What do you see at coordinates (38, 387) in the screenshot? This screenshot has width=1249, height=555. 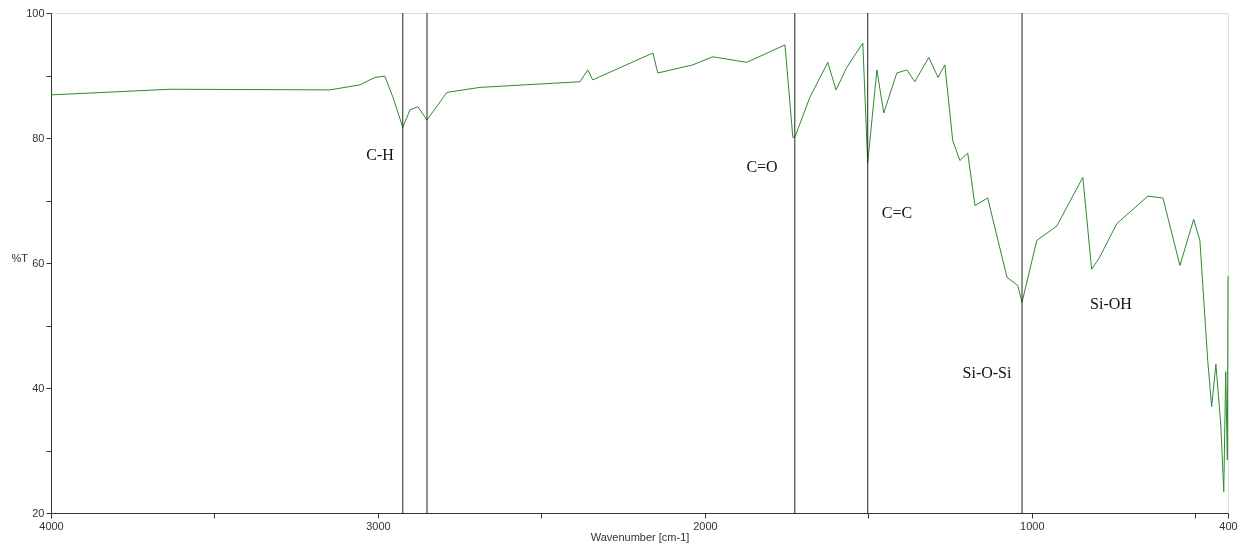 I see `y-tick-label: 40` at bounding box center [38, 387].